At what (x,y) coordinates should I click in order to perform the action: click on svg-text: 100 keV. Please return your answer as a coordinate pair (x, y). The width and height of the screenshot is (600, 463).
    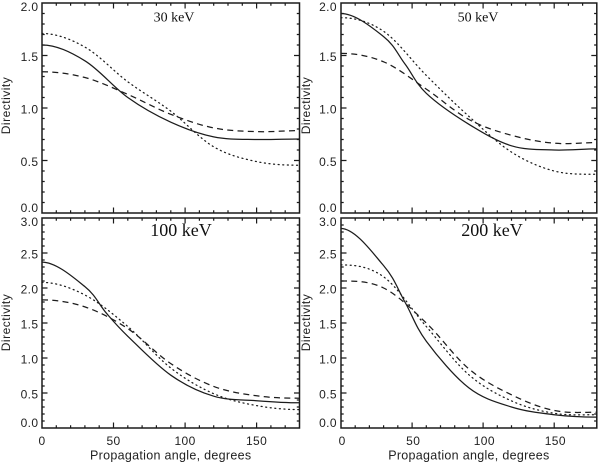
    Looking at the image, I should click on (181, 230).